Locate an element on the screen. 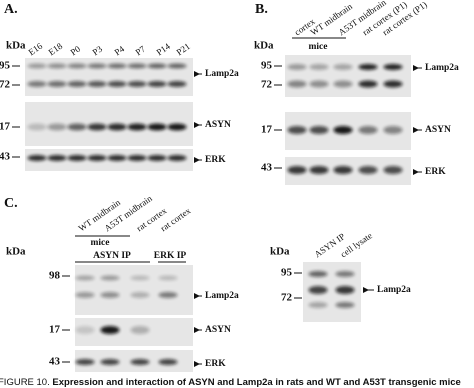 This screenshot has width=474, height=388. lane-label: P14 is located at coordinates (164, 49).